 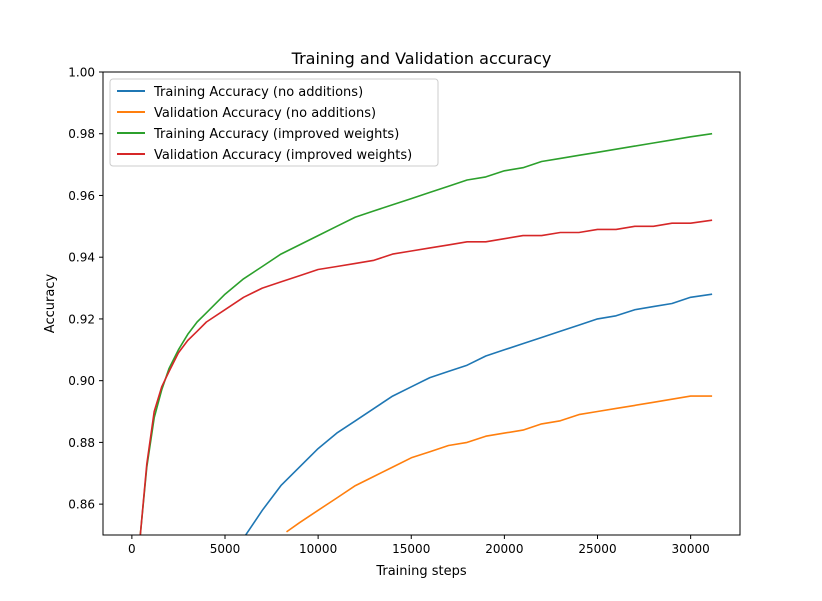 What do you see at coordinates (50, 304) in the screenshot?
I see `y-axis-label: Accuracy` at bounding box center [50, 304].